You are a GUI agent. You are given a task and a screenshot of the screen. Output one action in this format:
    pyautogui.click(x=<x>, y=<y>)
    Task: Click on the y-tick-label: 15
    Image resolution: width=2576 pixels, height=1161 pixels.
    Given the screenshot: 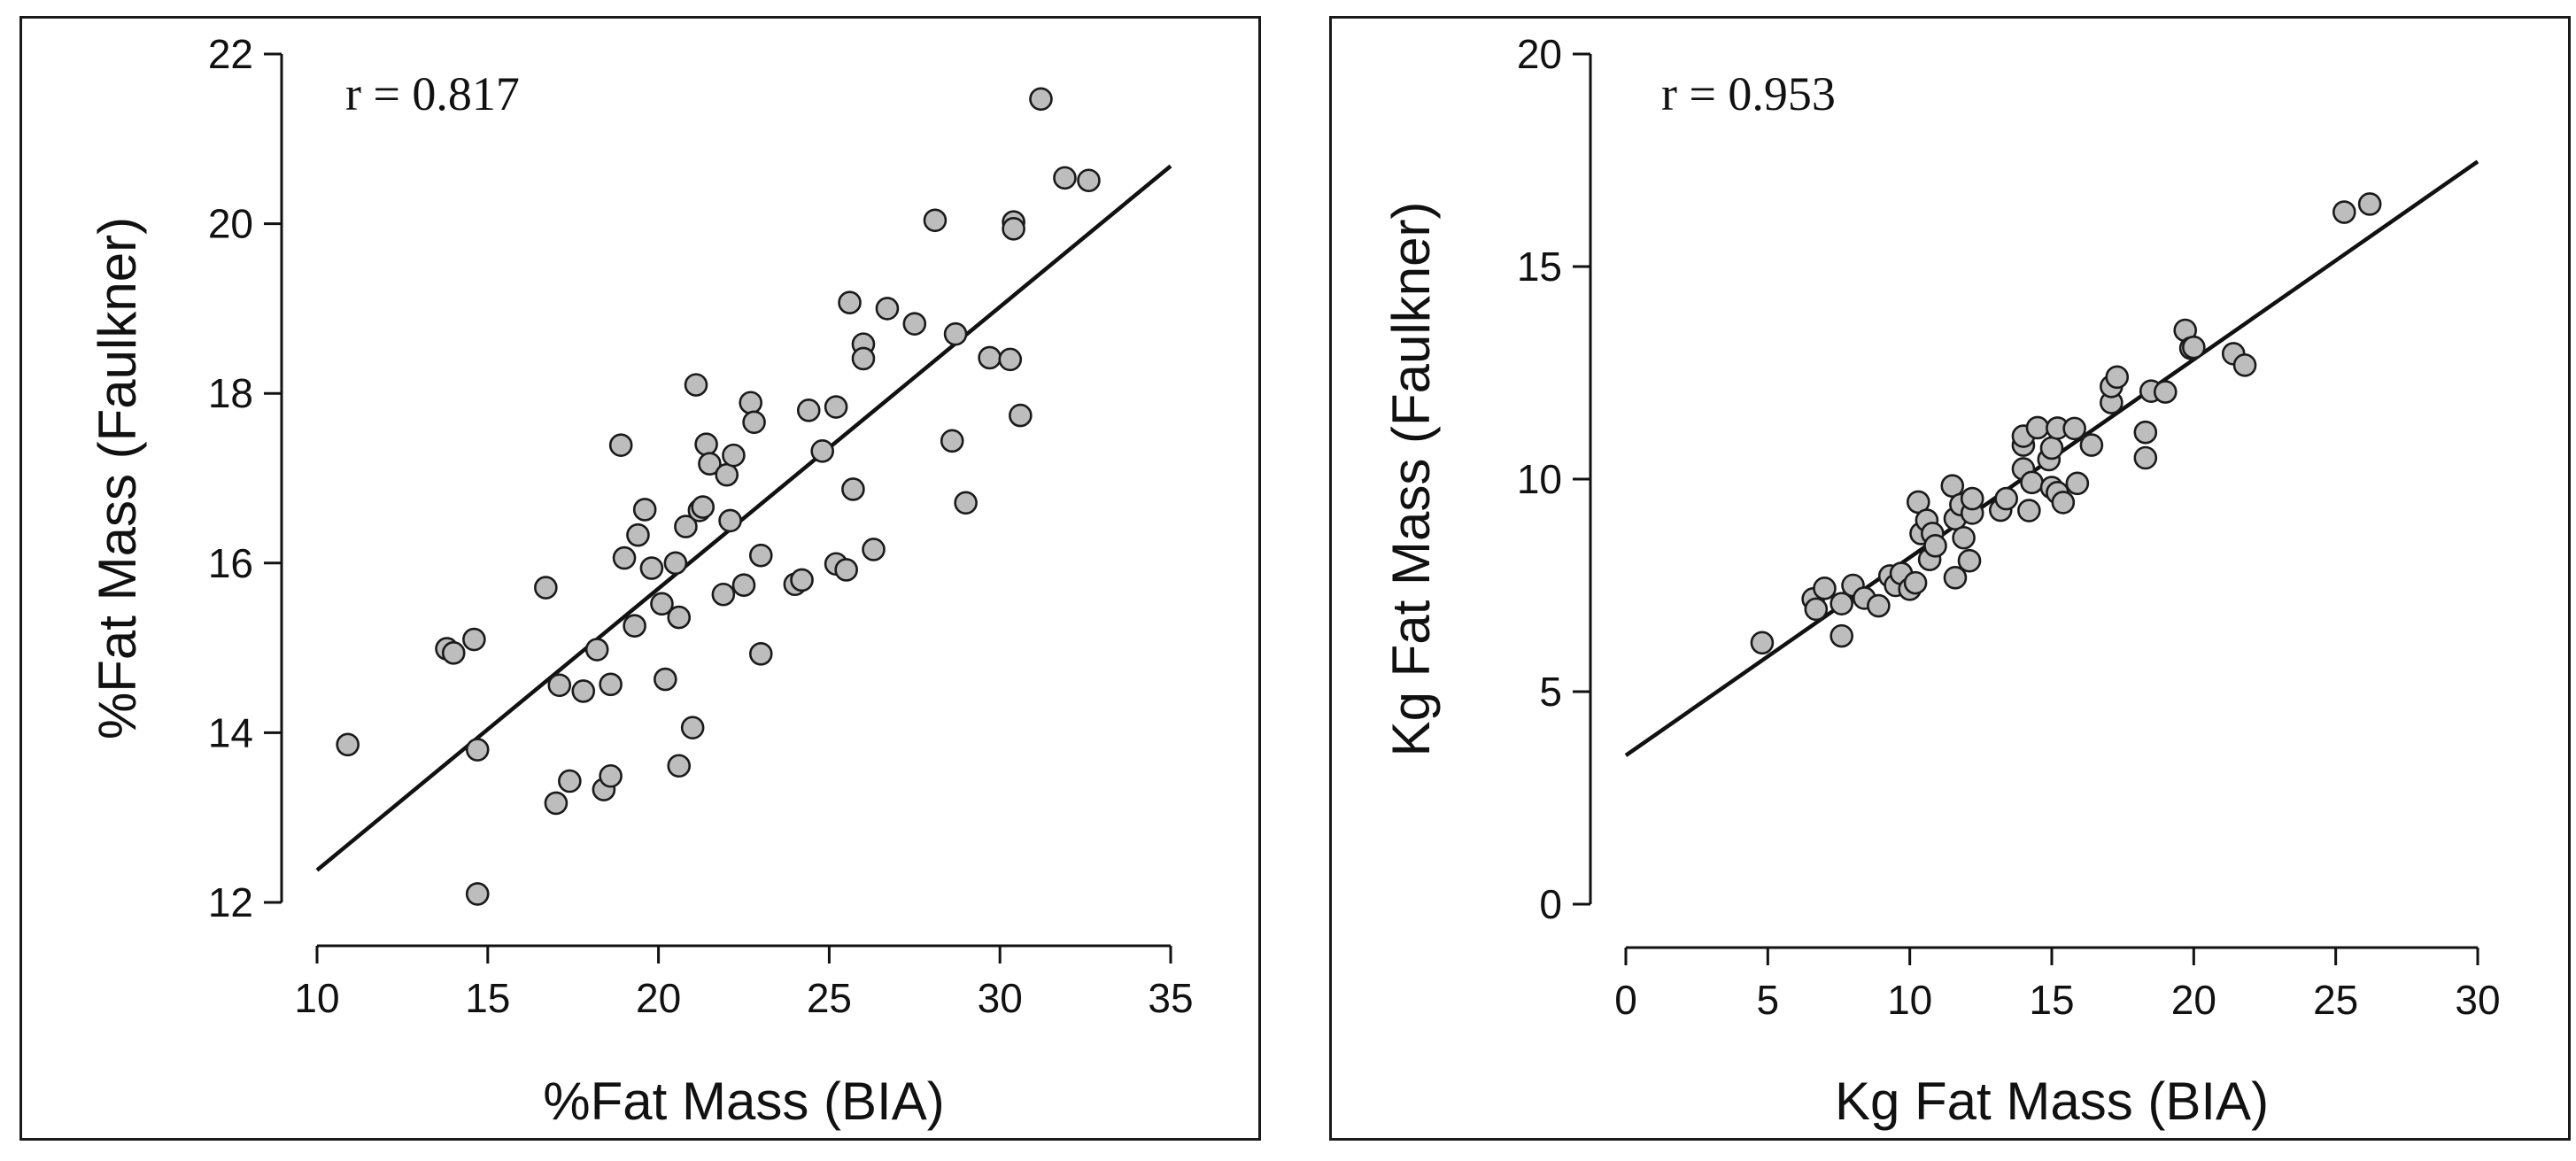 What is the action you would take?
    pyautogui.click(x=1539, y=267)
    